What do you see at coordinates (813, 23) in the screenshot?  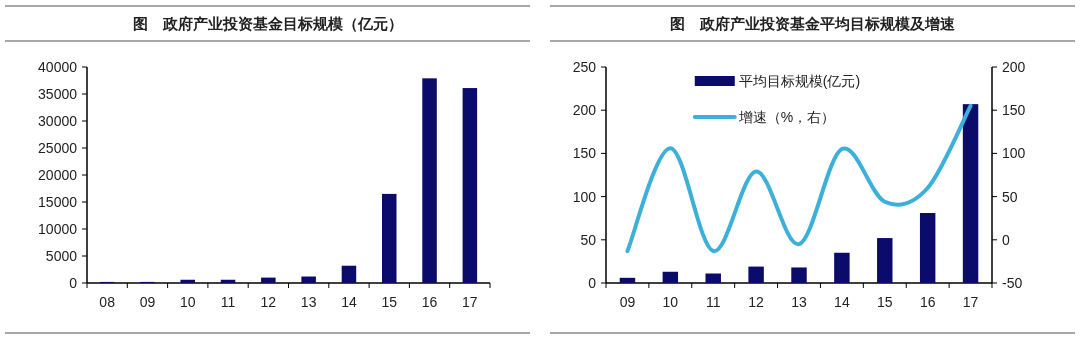 I see `chart-title: 图 政府产业投资基金平均目标规模及增速` at bounding box center [813, 23].